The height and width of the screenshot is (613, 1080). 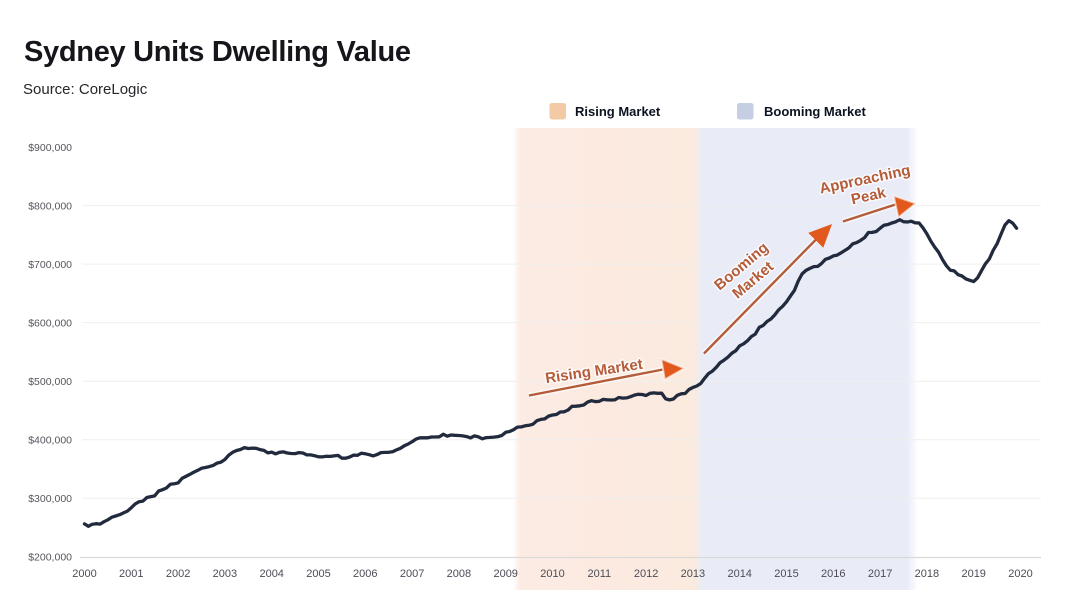 What do you see at coordinates (50, 148) in the screenshot?
I see `svg-text: $900,000` at bounding box center [50, 148].